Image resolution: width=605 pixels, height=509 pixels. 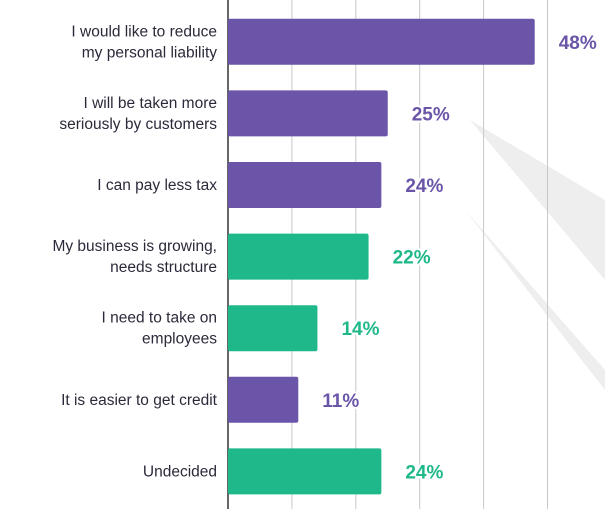 I want to click on value-label: 22%, so click(x=412, y=258).